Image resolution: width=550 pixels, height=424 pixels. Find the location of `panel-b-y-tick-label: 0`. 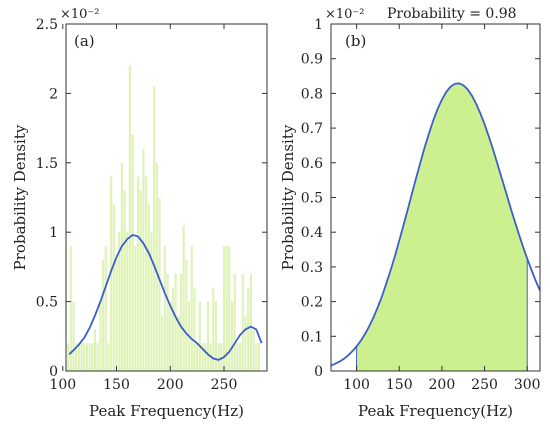

panel-b-y-tick-label: 0 is located at coordinates (318, 372).